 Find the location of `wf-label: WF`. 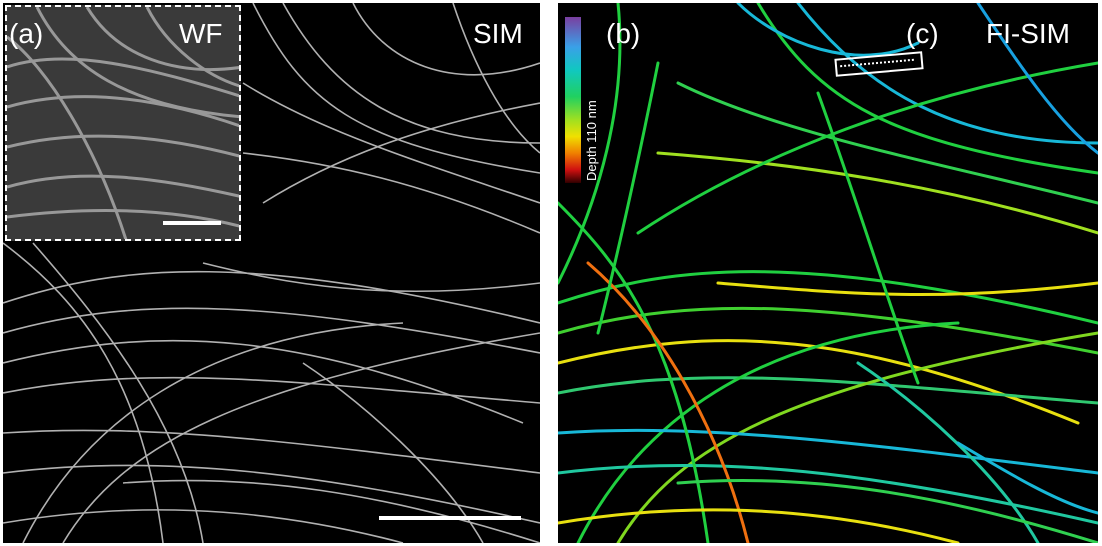

wf-label: WF is located at coordinates (201, 33).